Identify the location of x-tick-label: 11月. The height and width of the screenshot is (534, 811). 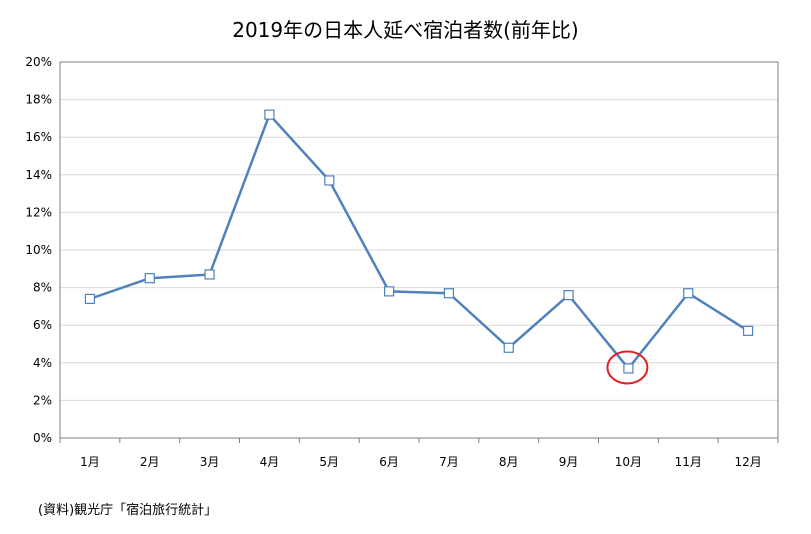
(688, 462).